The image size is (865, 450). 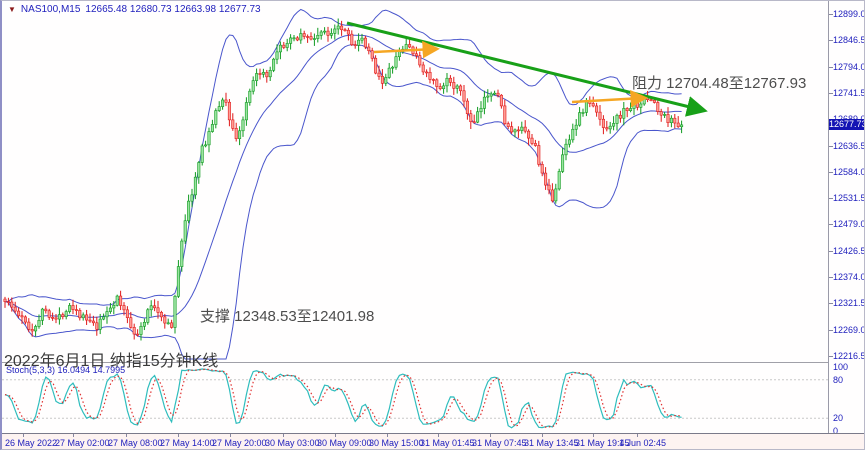 What do you see at coordinates (848, 92) in the screenshot?
I see `price-axis-label: 12741.55` at bounding box center [848, 92].